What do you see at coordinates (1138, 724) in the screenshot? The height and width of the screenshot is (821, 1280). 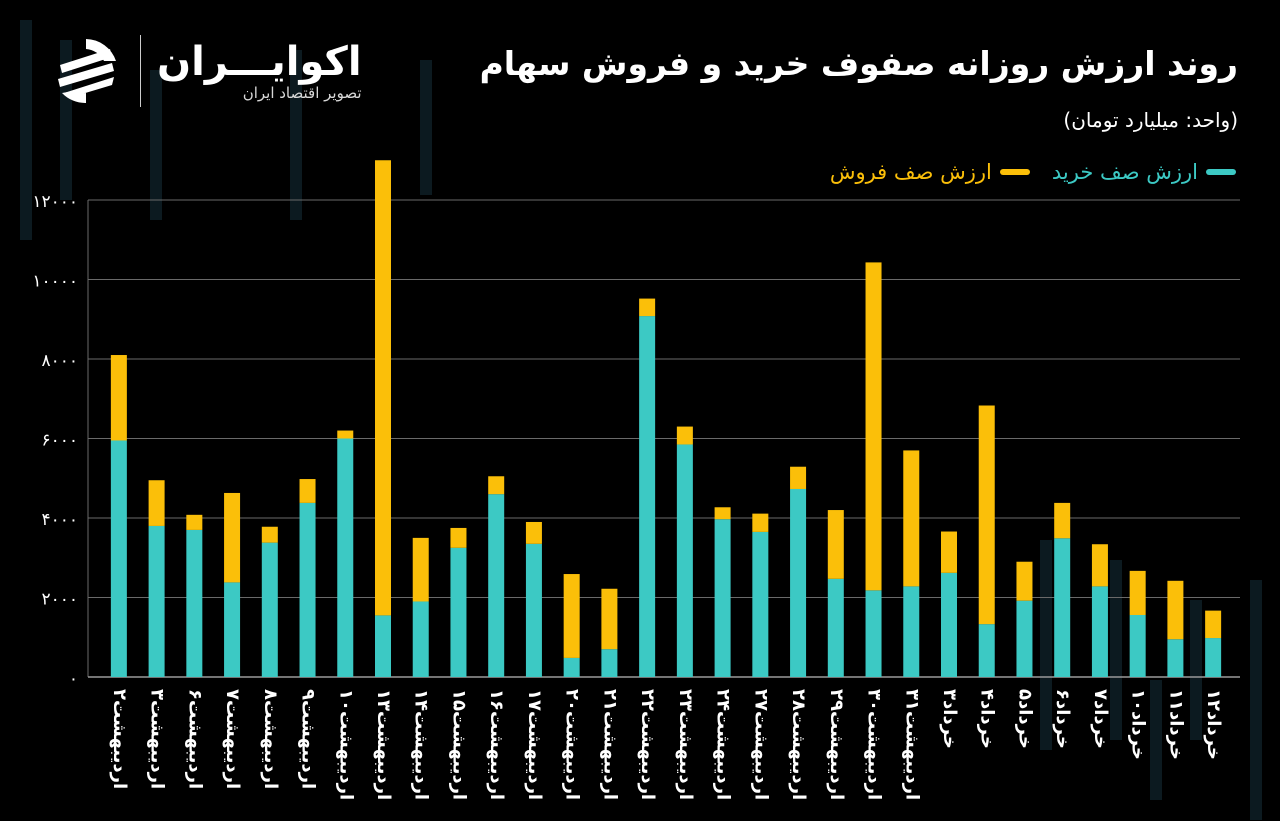 I see `x-tick-label: خرداد۱۰` at bounding box center [1138, 724].